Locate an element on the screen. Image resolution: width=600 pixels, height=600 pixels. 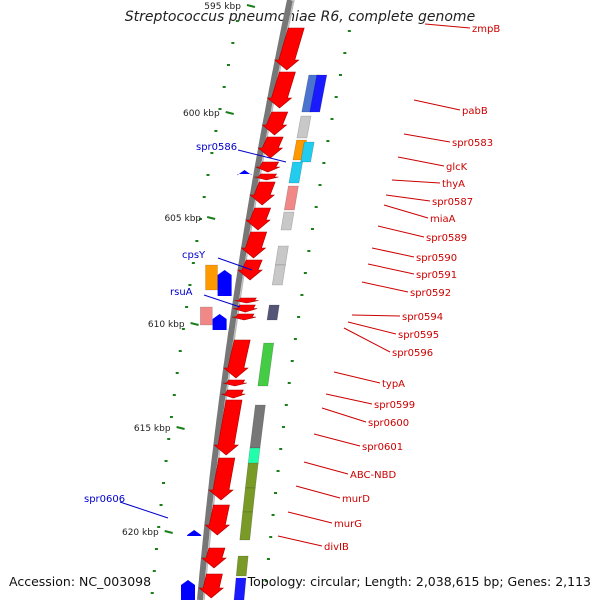
gene-label-left: spr0586 is located at coordinates (216, 147).